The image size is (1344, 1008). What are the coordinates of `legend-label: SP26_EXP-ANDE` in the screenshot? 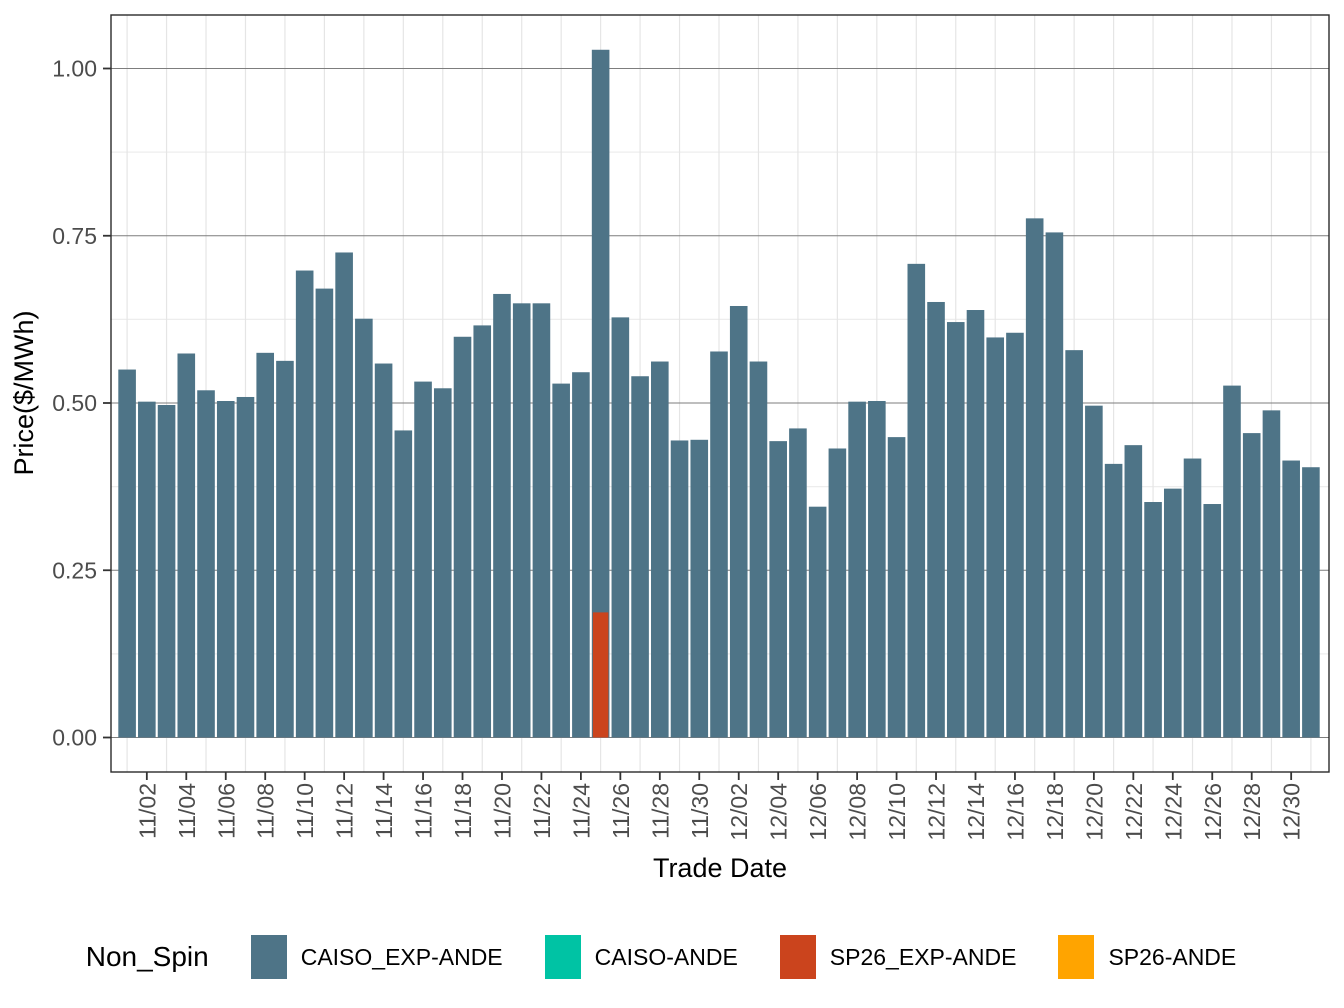 It's located at (923, 956).